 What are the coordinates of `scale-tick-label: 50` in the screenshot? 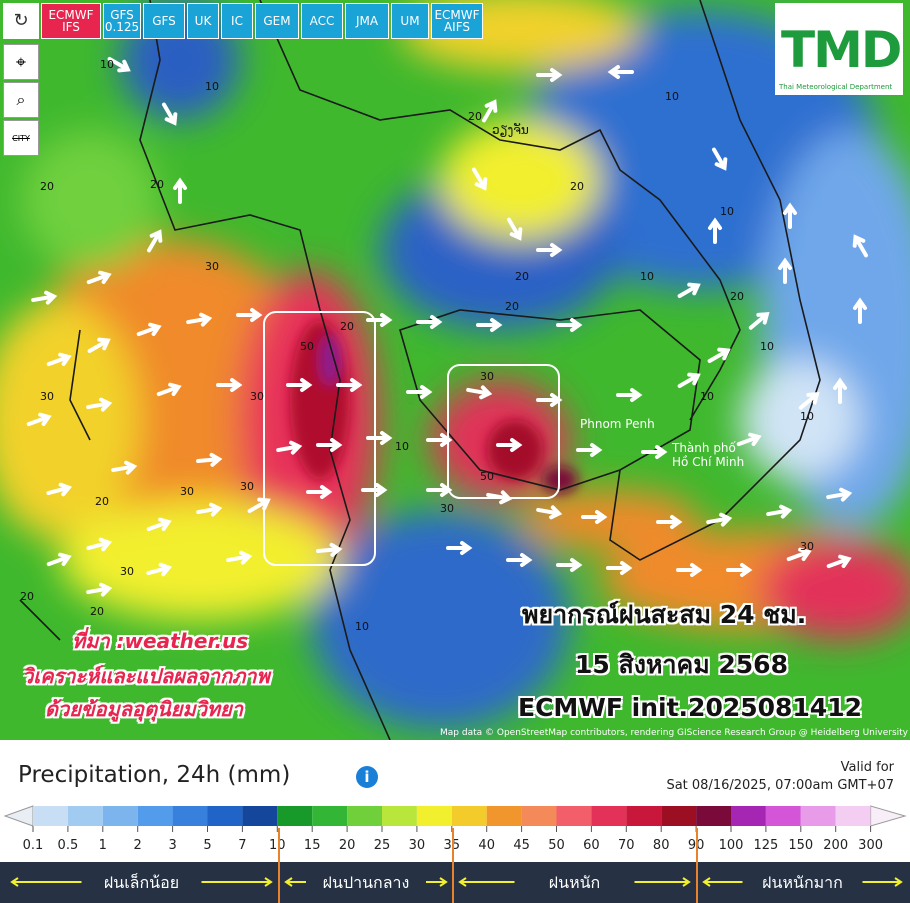 It's located at (556, 845).